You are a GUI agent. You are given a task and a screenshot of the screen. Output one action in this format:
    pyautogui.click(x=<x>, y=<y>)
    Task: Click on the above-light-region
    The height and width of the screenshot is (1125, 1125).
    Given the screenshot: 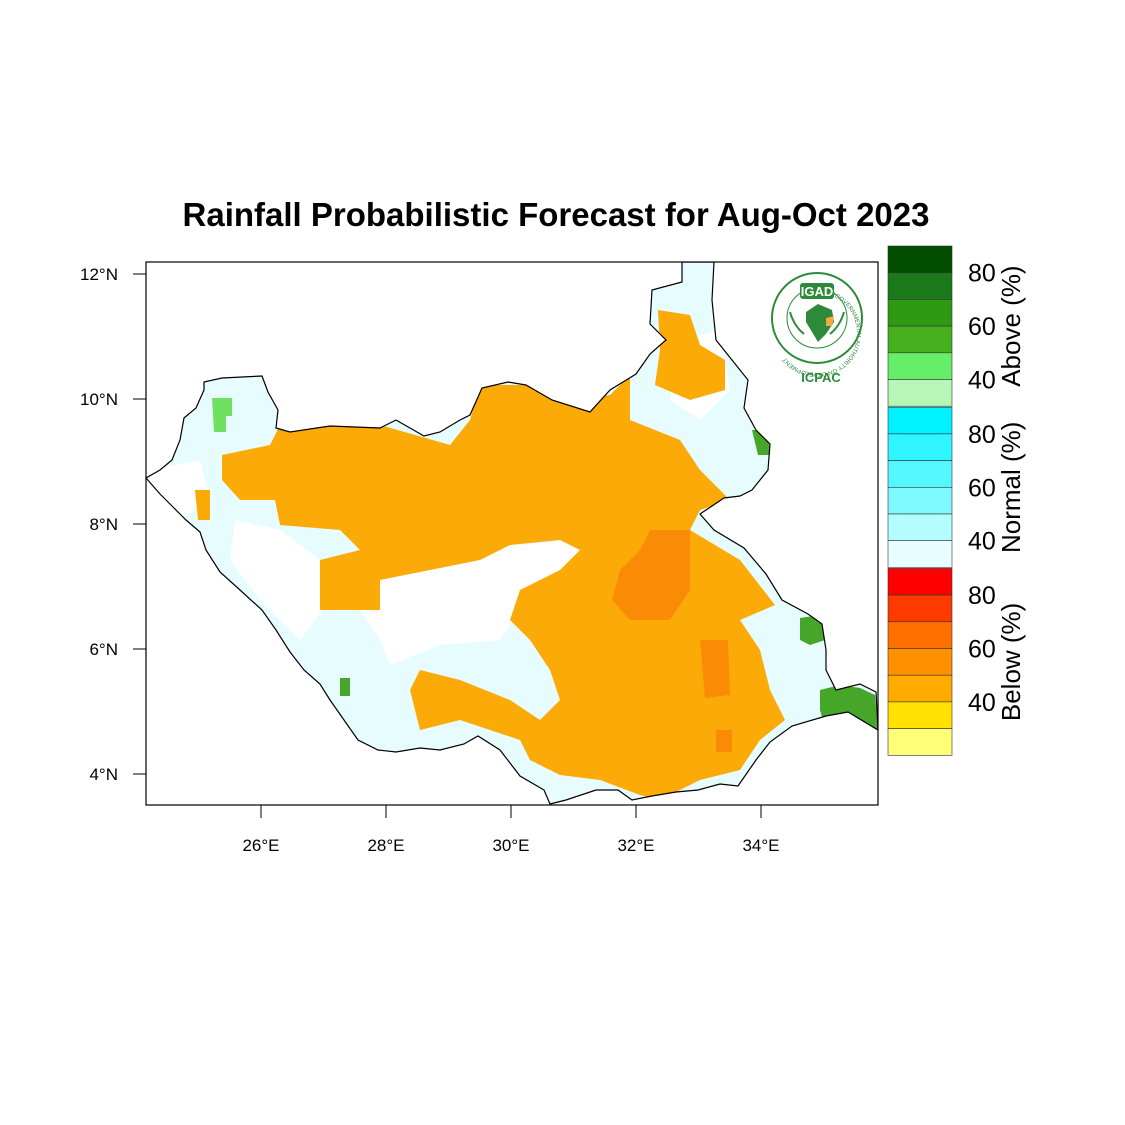 What is the action you would take?
    pyautogui.click(x=222, y=415)
    